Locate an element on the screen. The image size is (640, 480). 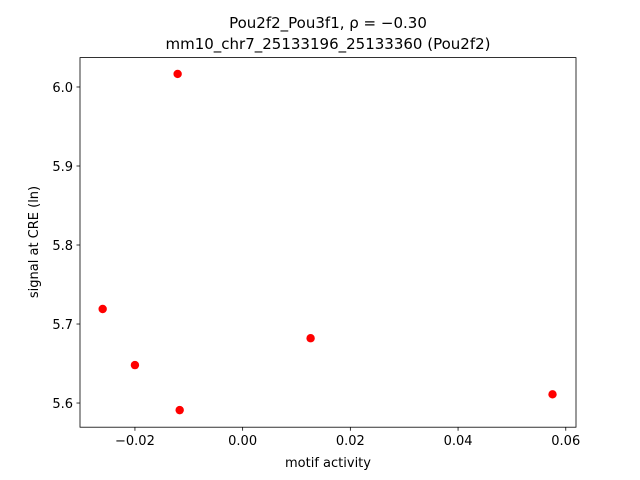
x-tick-label: −0.02 is located at coordinates (135, 441).